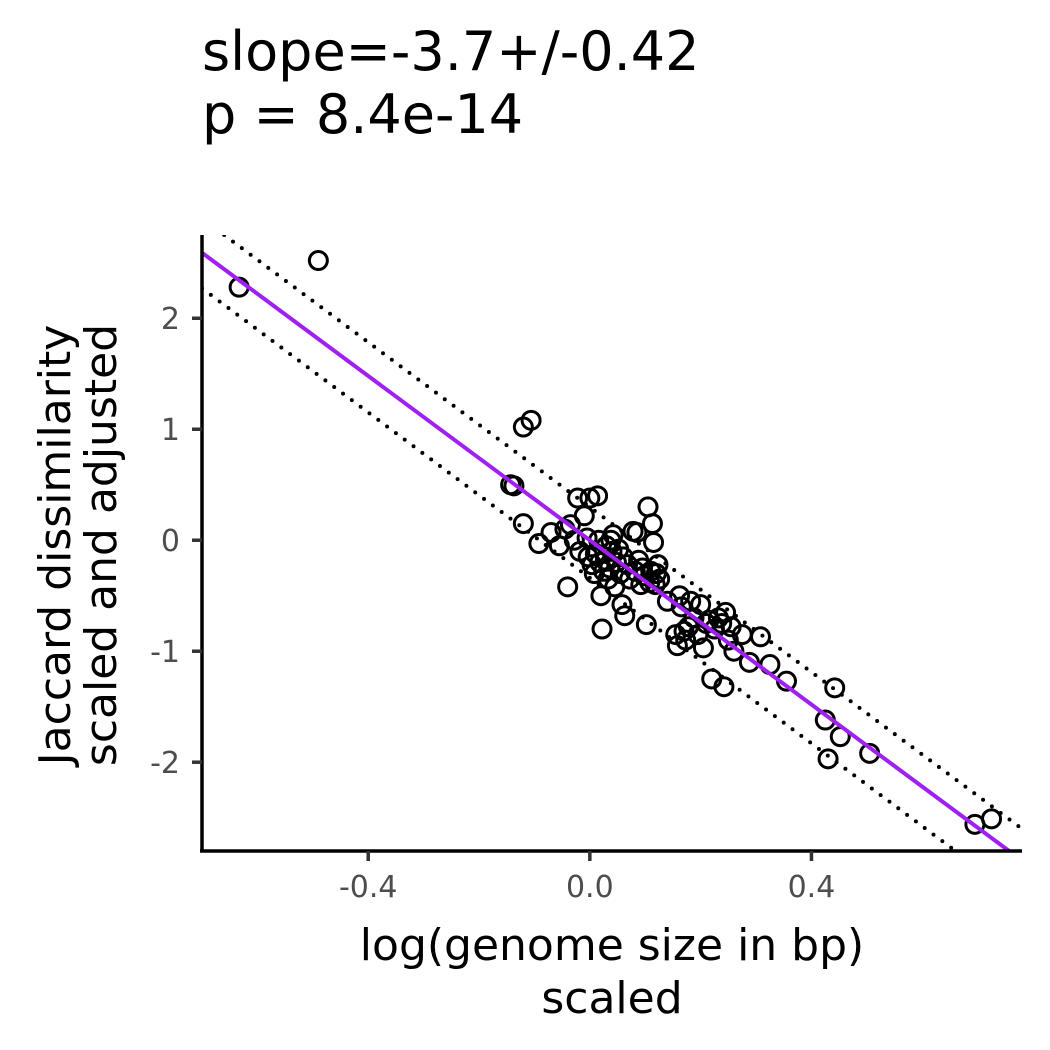  I want to click on y-tick-label: -1, so click(165, 652).